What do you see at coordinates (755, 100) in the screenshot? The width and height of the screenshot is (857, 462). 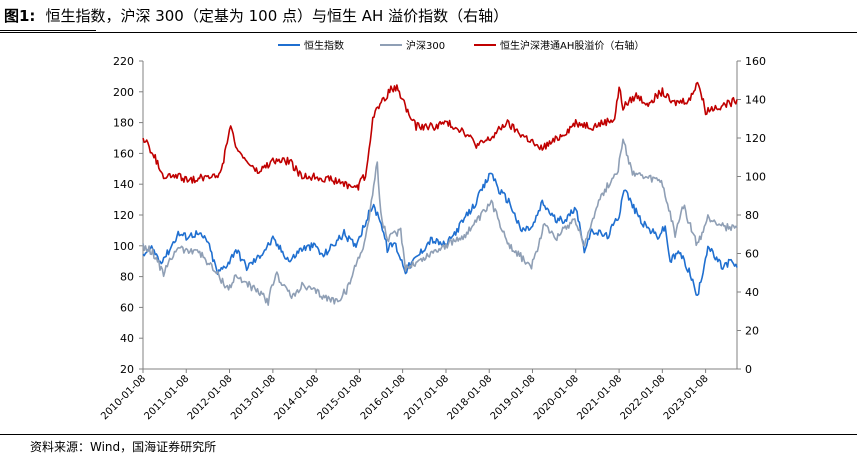 I see `y-right-tick-label: 140` at bounding box center [755, 100].